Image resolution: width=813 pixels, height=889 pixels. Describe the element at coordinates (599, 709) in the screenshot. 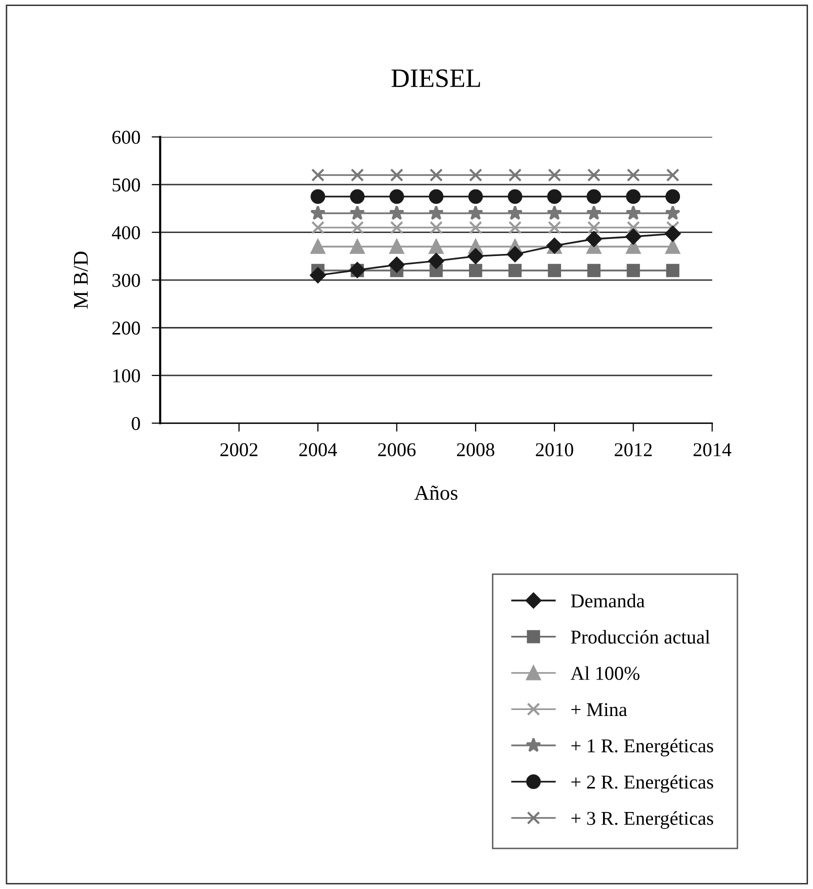

I see `legend-label: + Mina` at that location.